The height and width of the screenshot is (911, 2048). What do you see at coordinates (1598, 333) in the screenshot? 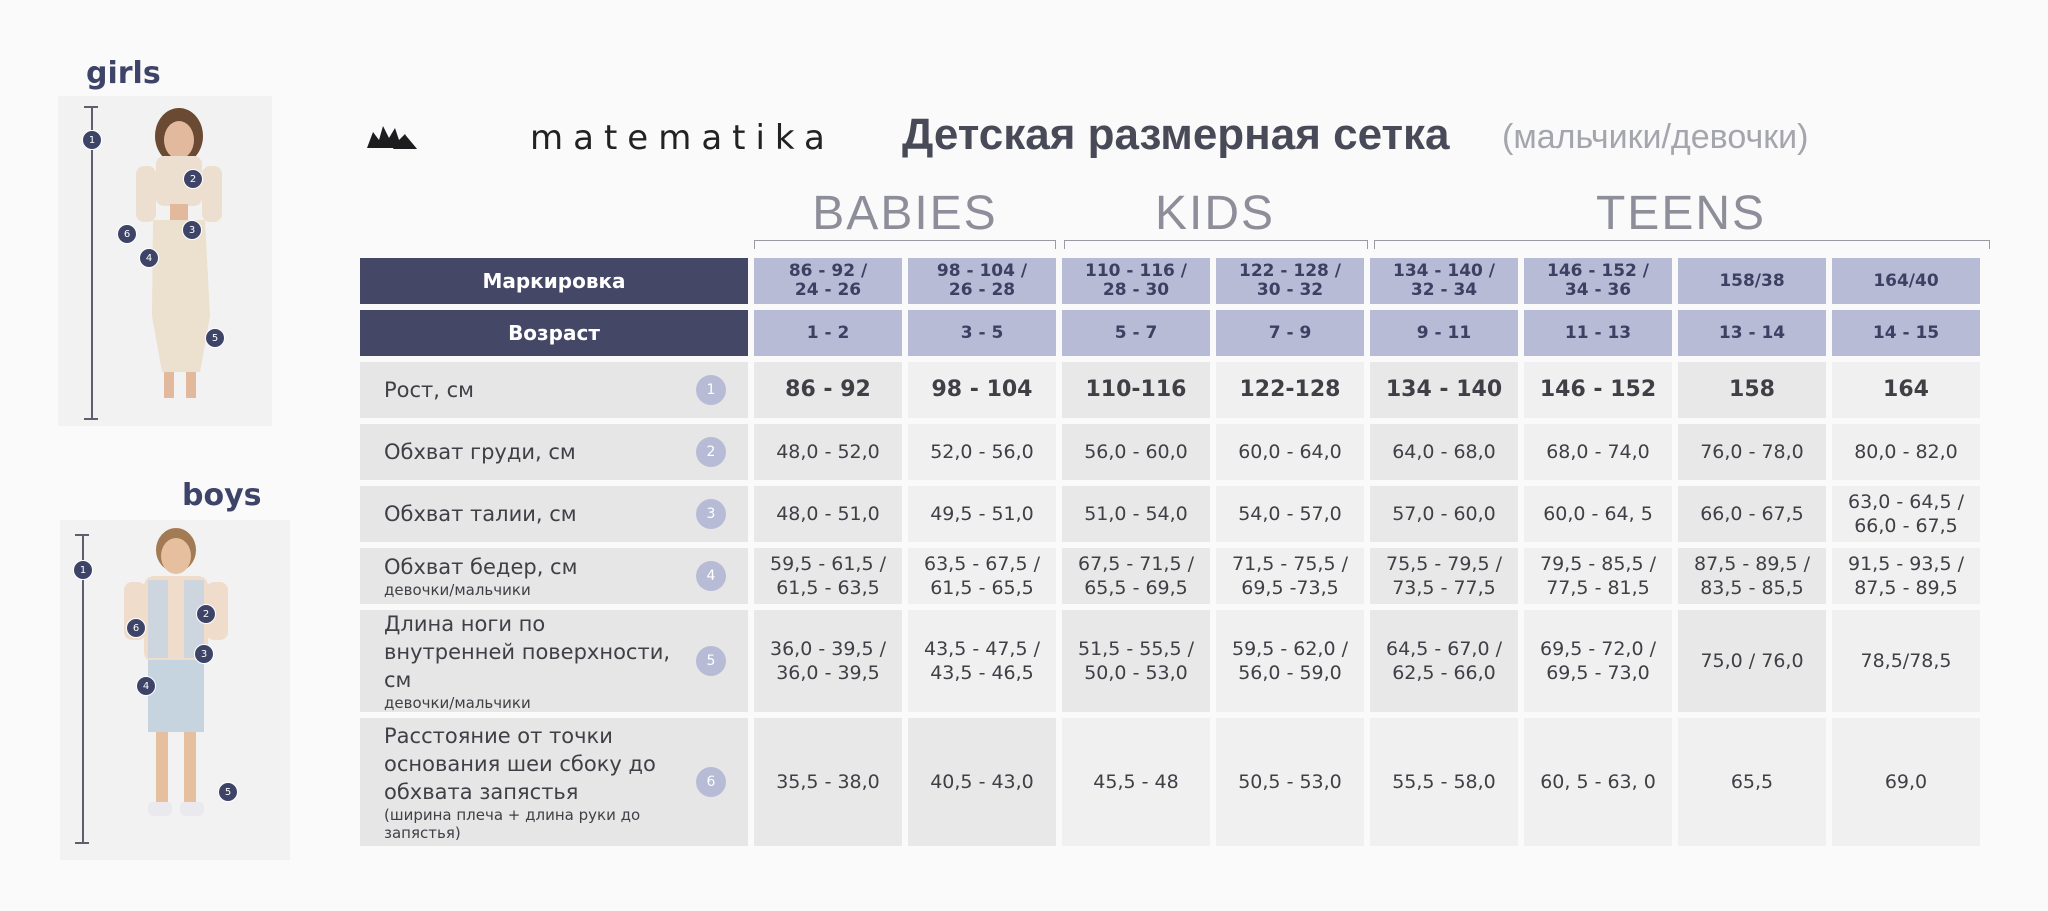
I see `age-cell: 11 - 13` at bounding box center [1598, 333].